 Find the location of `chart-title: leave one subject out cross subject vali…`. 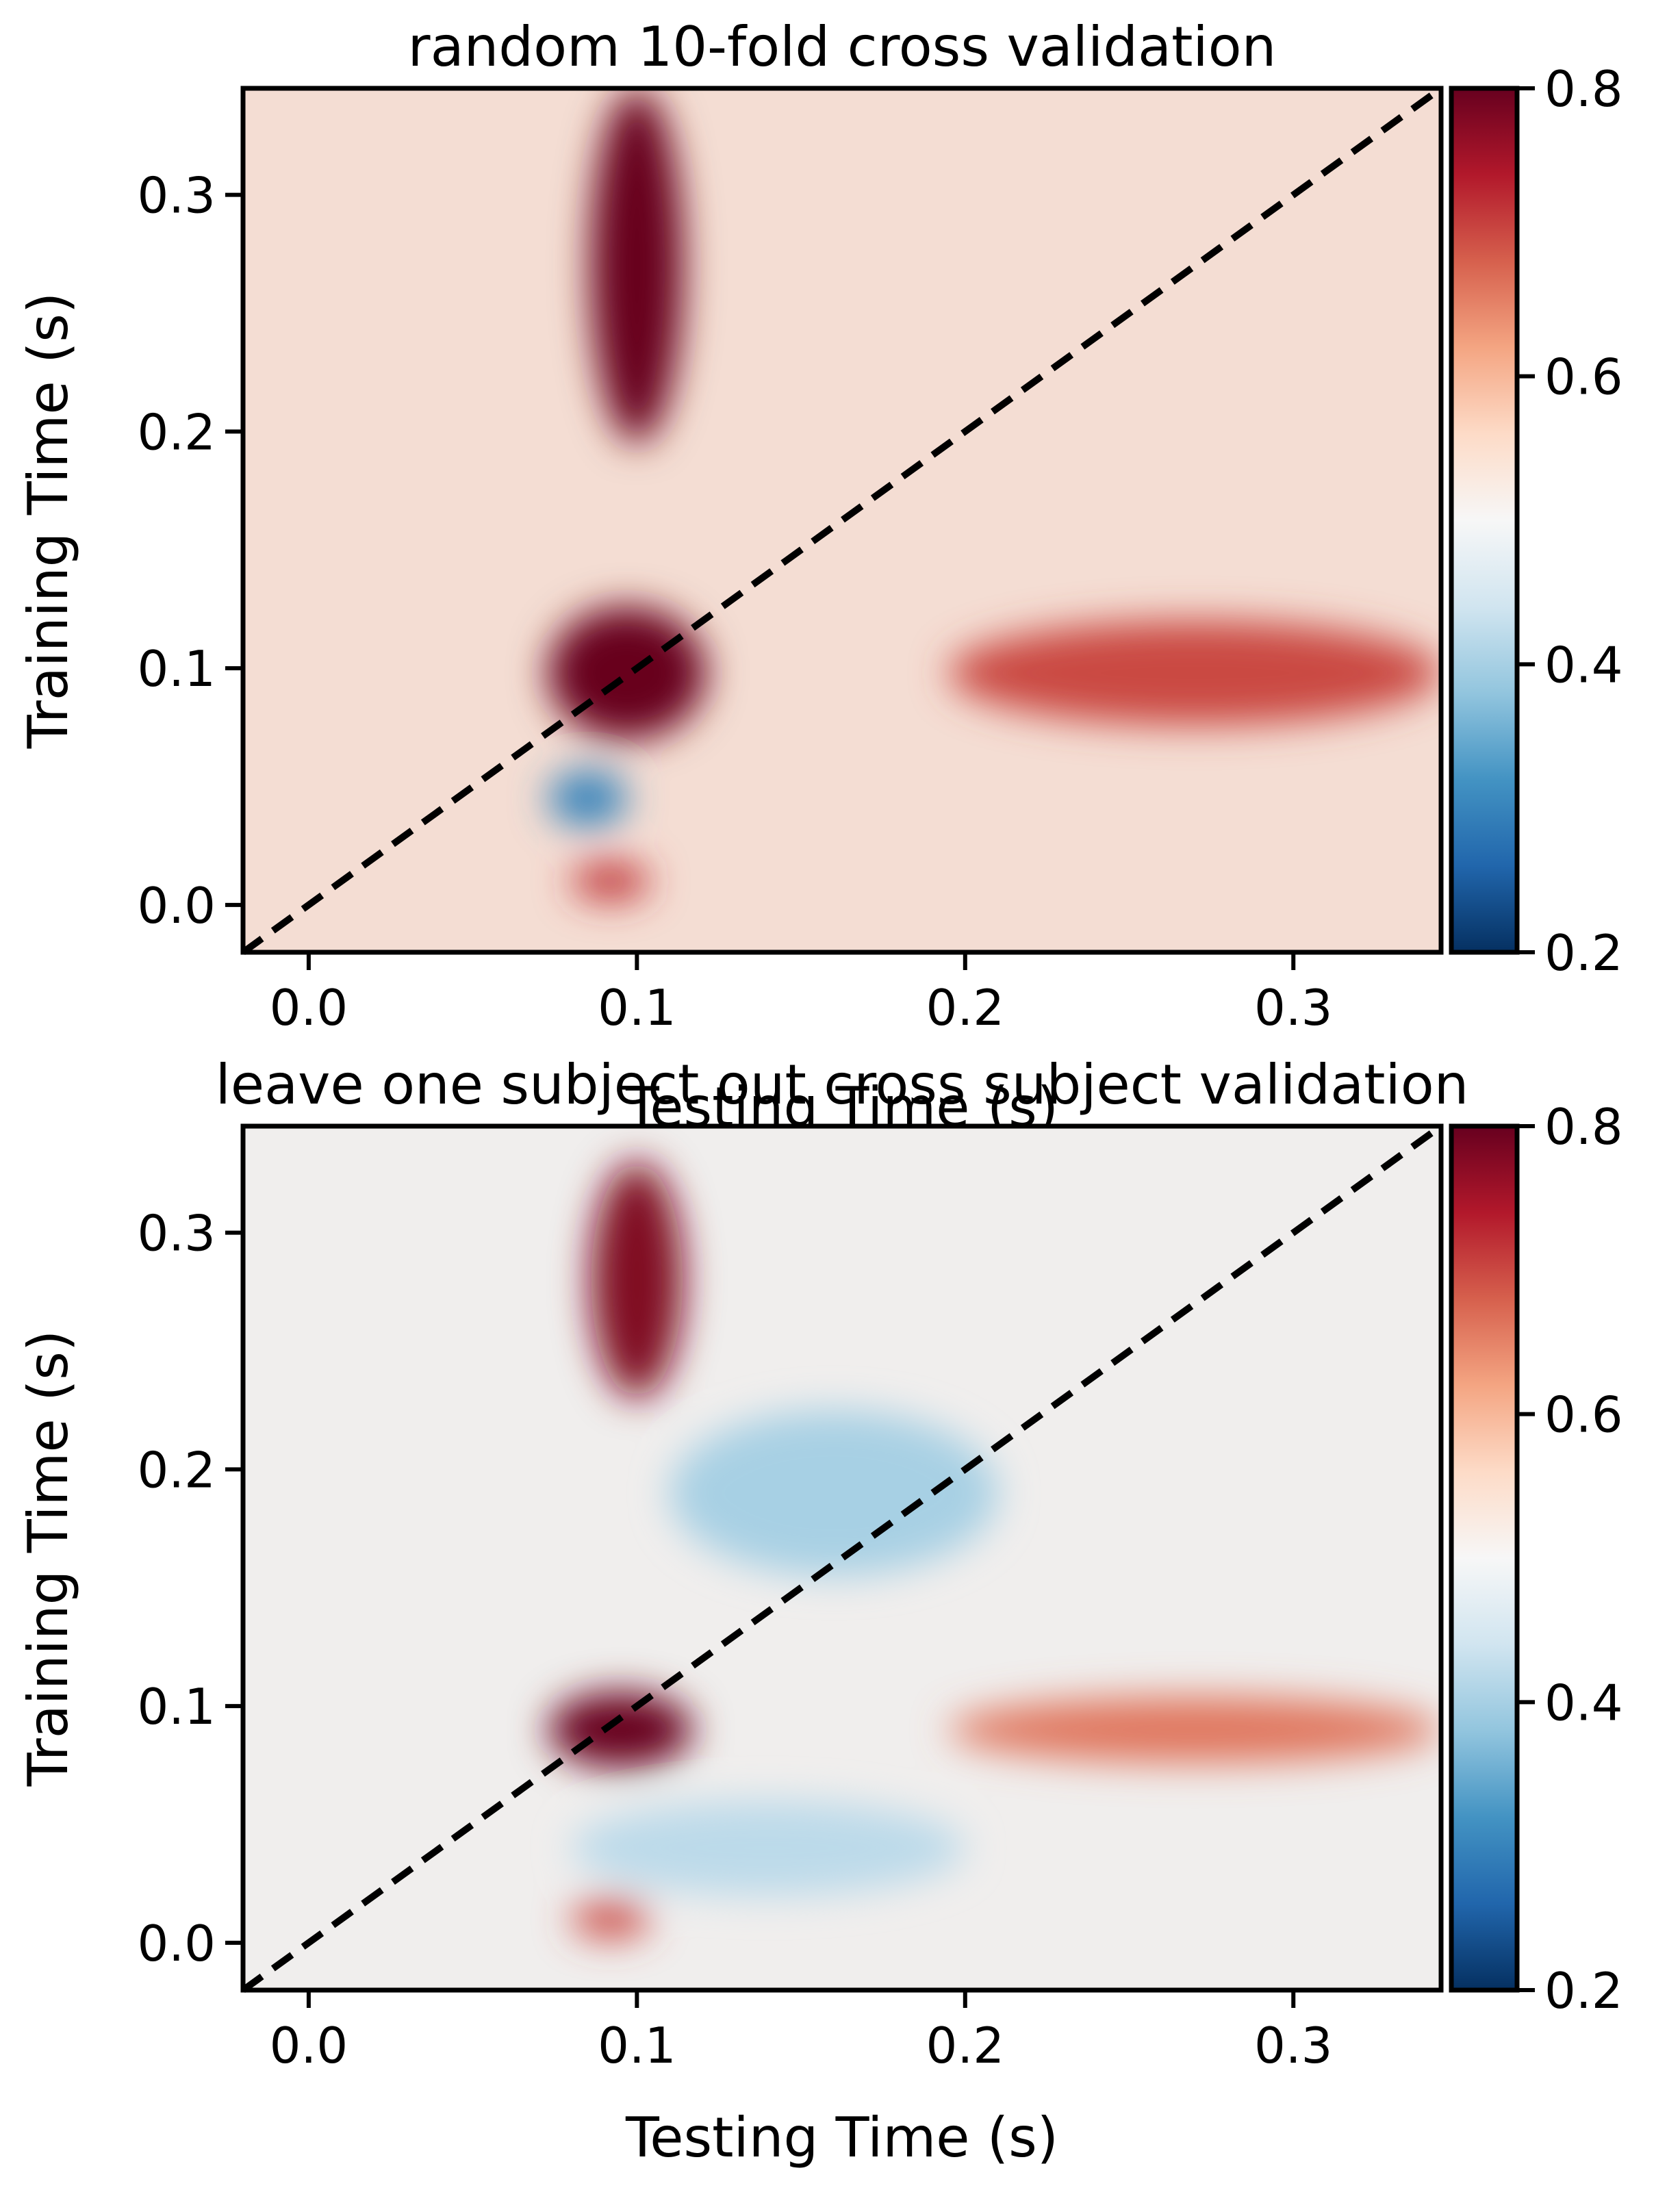

chart-title: leave one subject out cross subject vali… is located at coordinates (842, 1085).